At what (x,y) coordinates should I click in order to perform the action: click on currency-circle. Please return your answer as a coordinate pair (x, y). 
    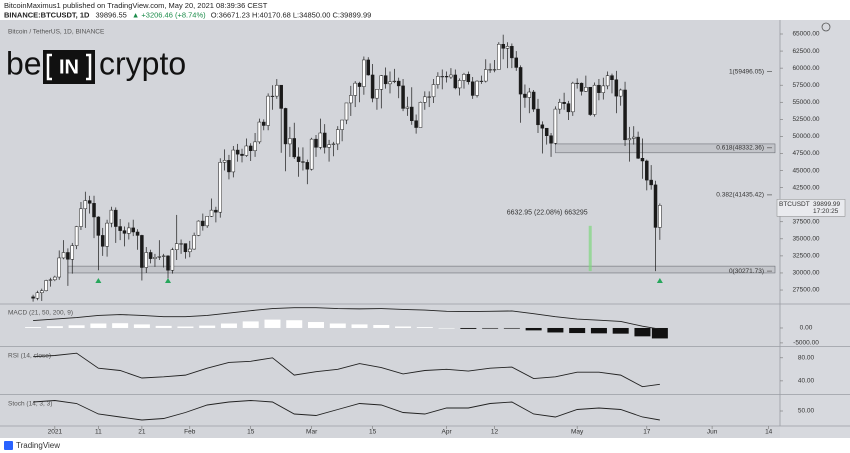
    Looking at the image, I should click on (826, 27).